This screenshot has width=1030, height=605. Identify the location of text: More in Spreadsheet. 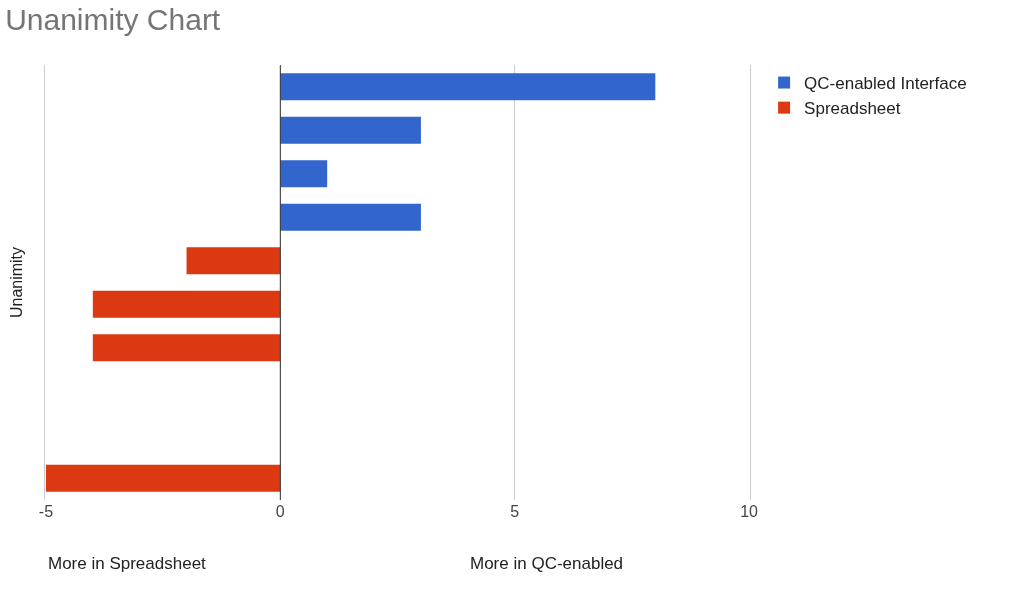
(127, 563).